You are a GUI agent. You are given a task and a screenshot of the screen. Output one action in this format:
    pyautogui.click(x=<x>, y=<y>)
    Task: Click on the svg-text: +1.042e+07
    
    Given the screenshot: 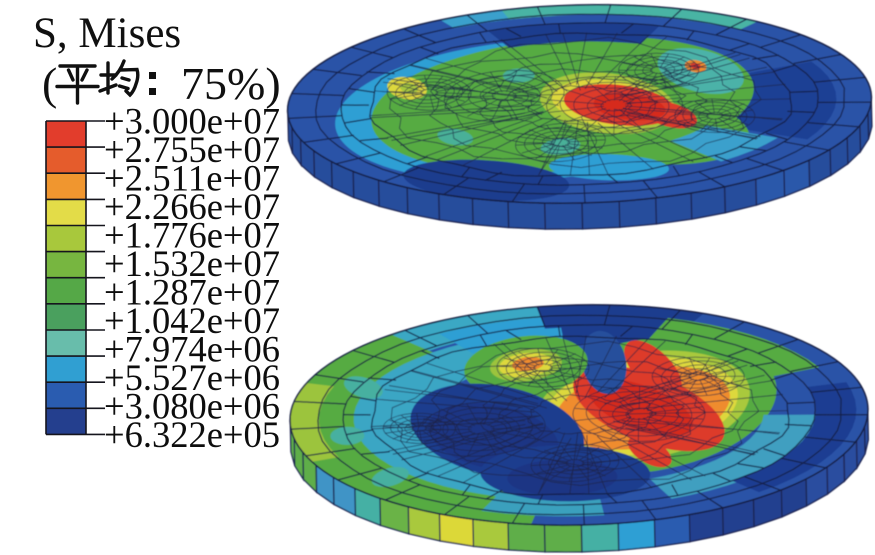 What is the action you would take?
    pyautogui.click(x=192, y=320)
    